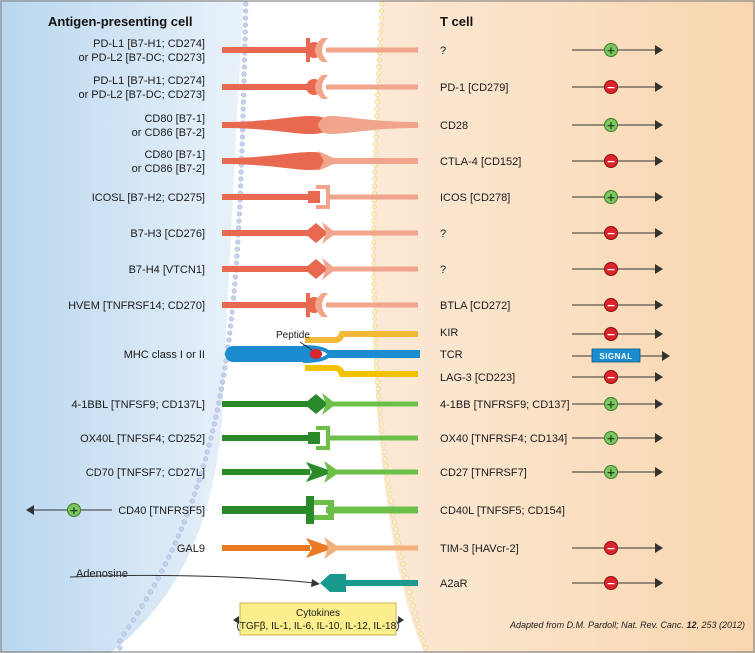 This screenshot has height=653, width=755. What do you see at coordinates (295, 510) in the screenshot?
I see `interaction-row: CD40 [TNFRSF5] CD40L [TNFSF5; CD154] +` at bounding box center [295, 510].